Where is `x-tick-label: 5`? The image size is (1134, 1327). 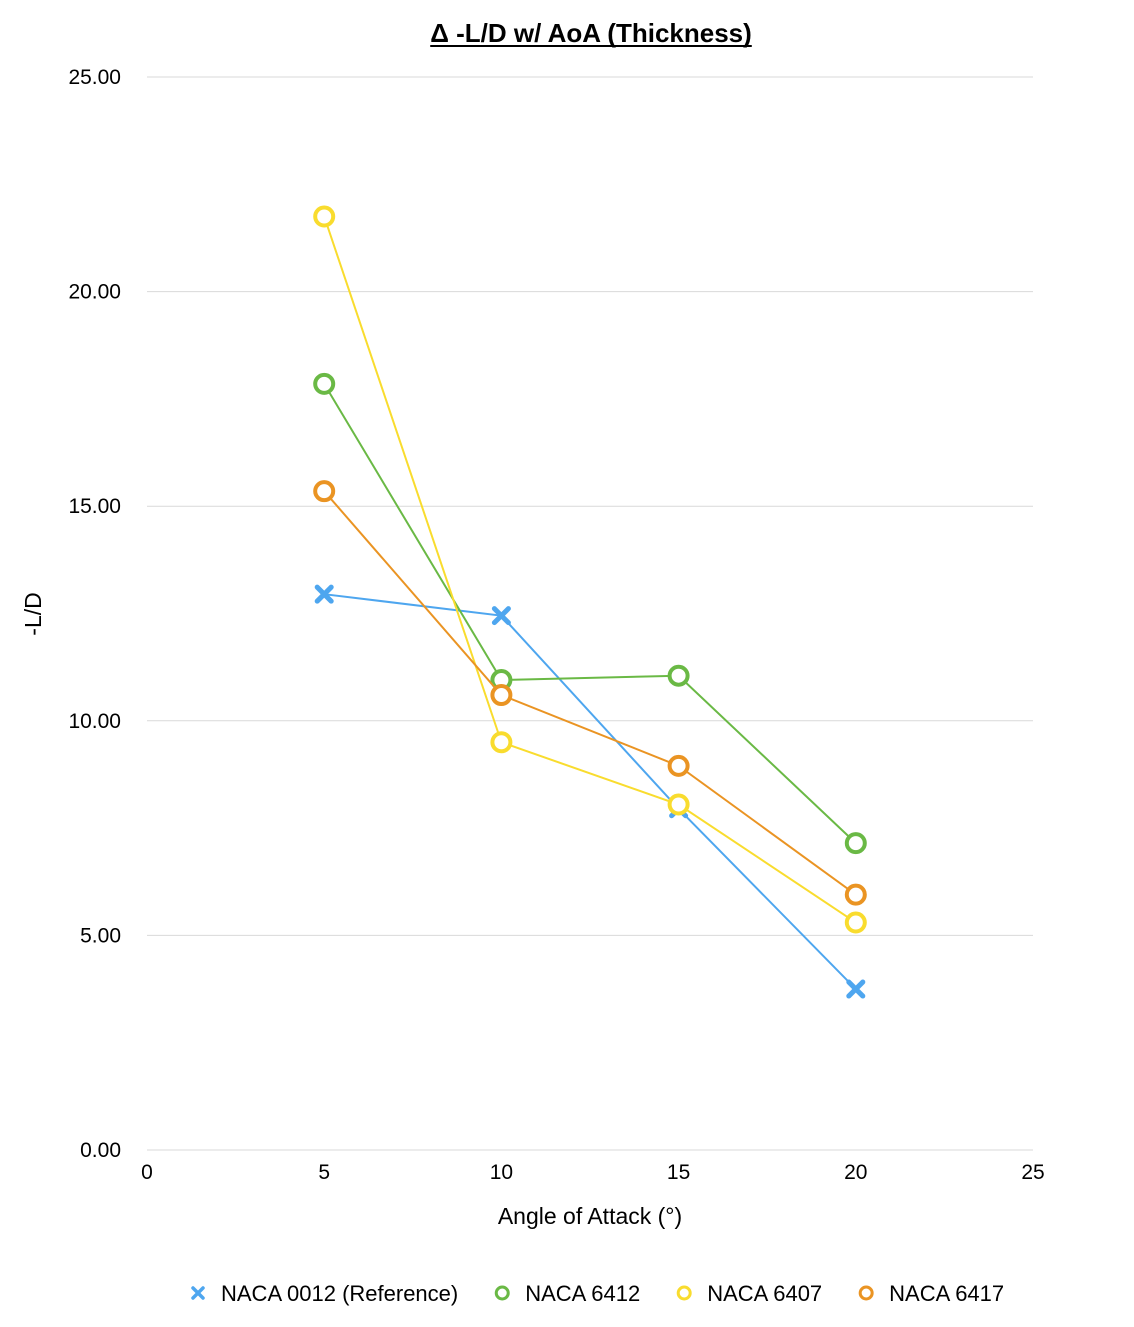
x-tick-label: 5 is located at coordinates (324, 1172).